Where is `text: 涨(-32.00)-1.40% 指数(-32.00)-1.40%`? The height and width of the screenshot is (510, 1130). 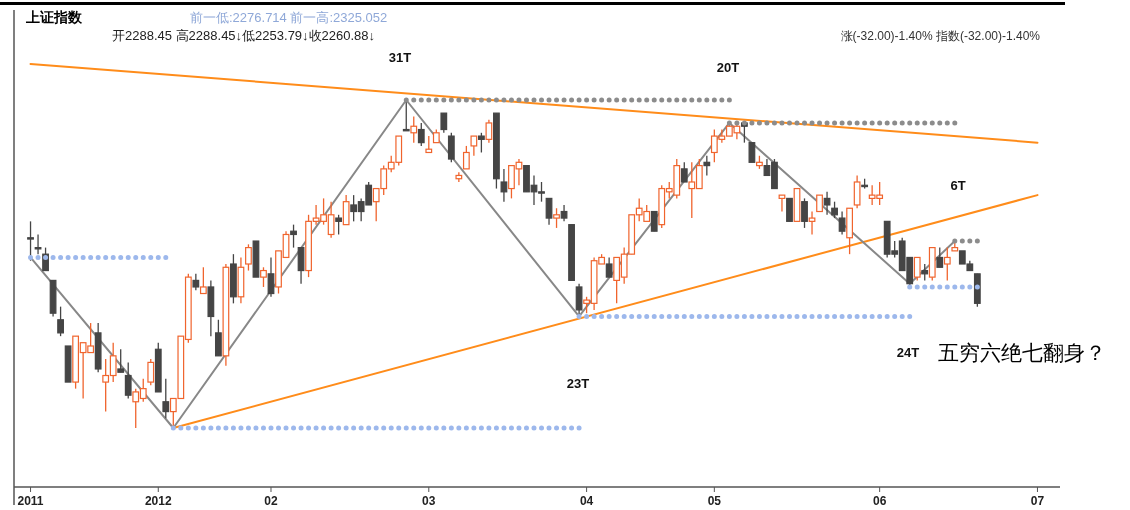 text: 涨(-32.00)-1.40% 指数(-32.00)-1.40% is located at coordinates (940, 36).